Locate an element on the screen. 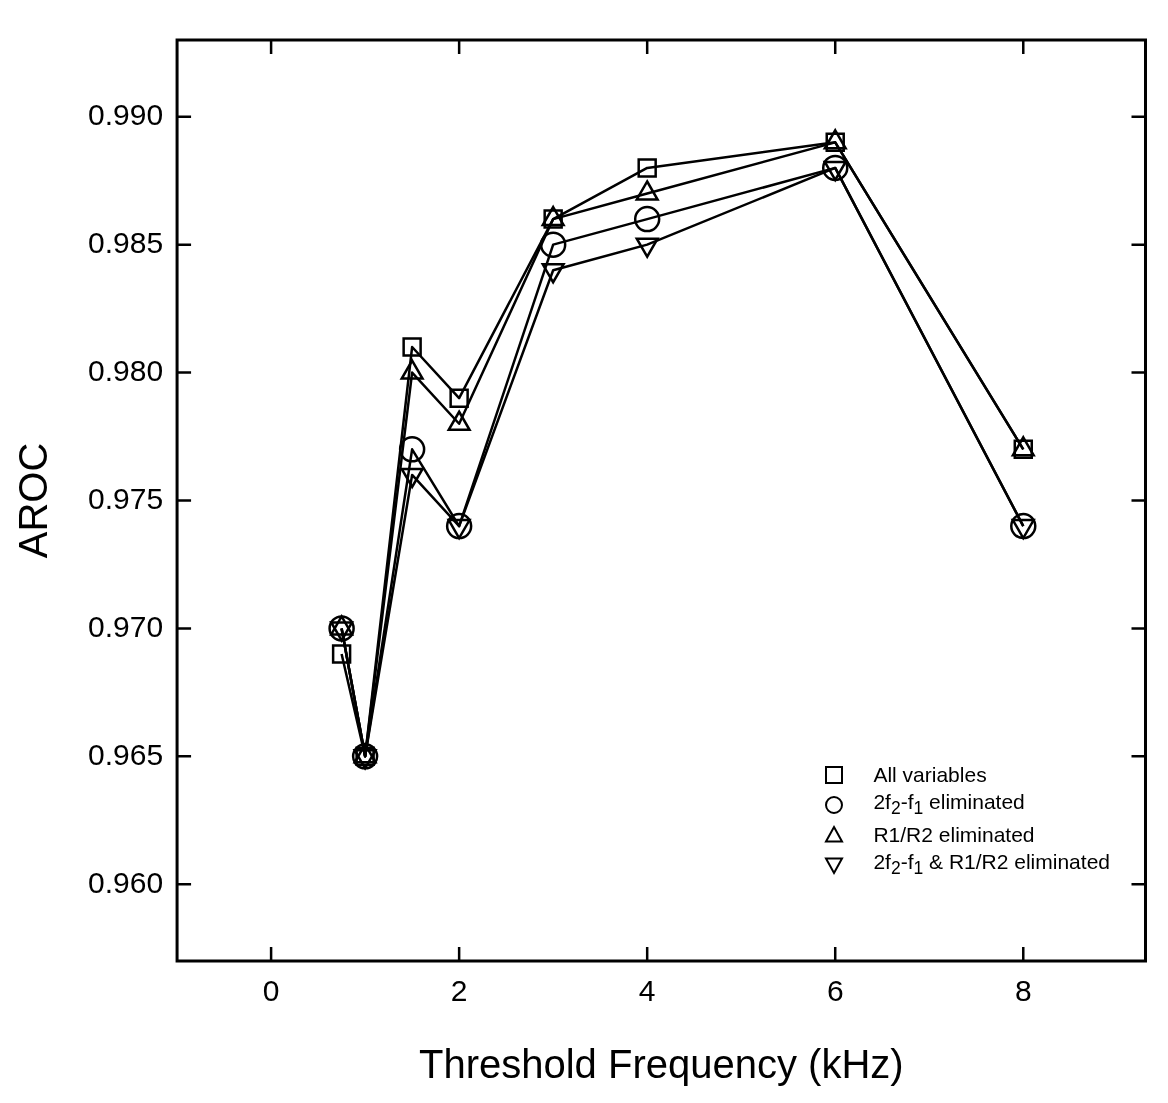 The image size is (1168, 1103). x-tick-label: 4 is located at coordinates (647, 991).